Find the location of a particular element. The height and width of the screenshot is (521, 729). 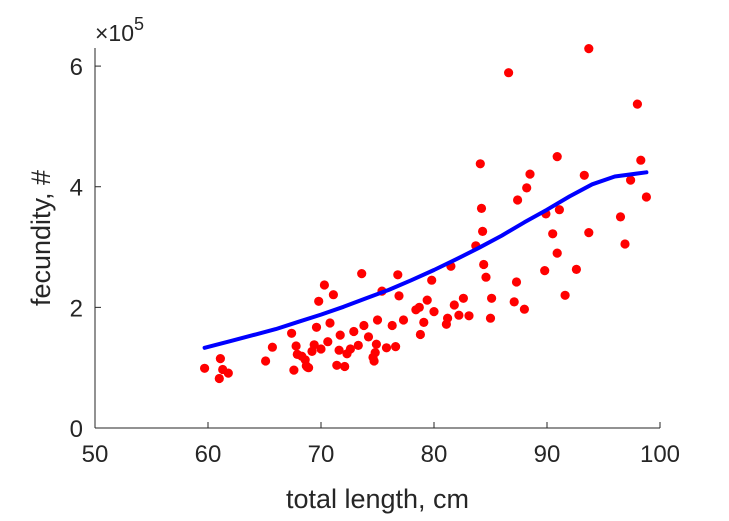

y-multiplier-label: ×10⁵ is located at coordinates (119, 30).